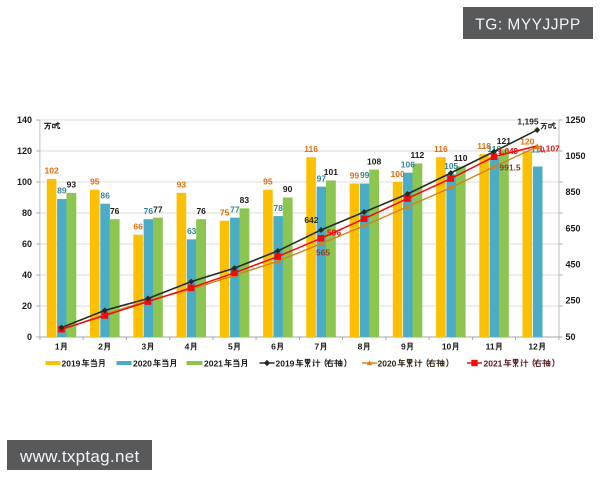  Describe the element at coordinates (27, 306) in the screenshot. I see `svg-text: 20` at that location.